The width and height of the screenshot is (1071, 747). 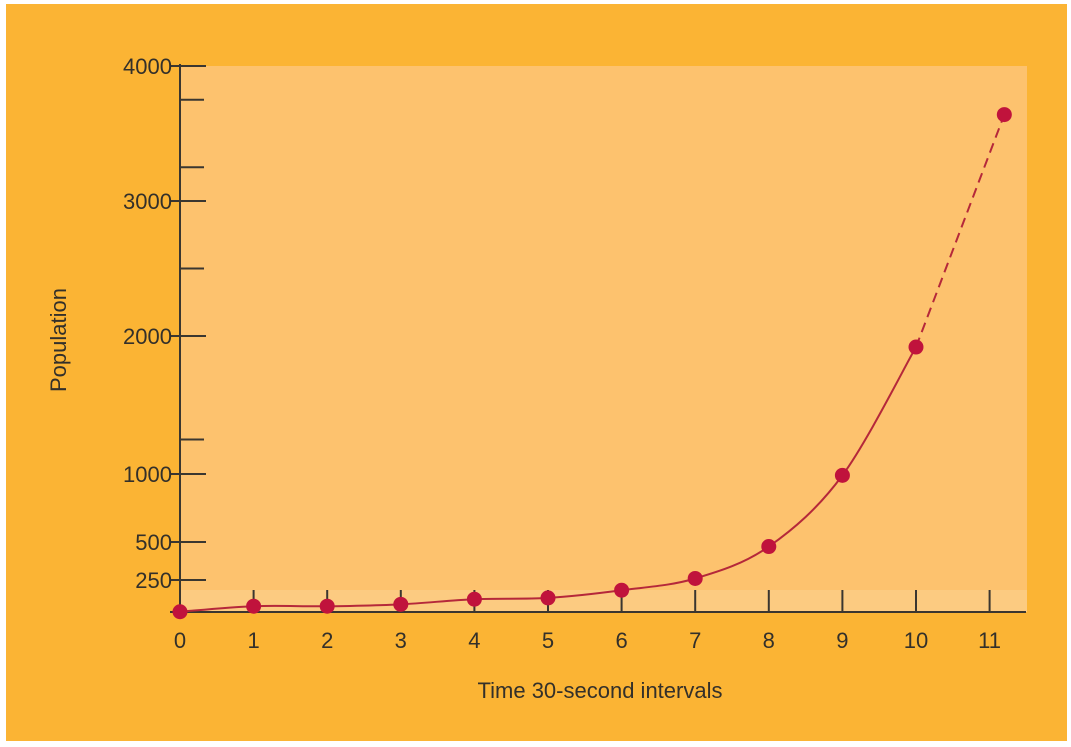 I want to click on y-tick-label: 3000, so click(x=147, y=201).